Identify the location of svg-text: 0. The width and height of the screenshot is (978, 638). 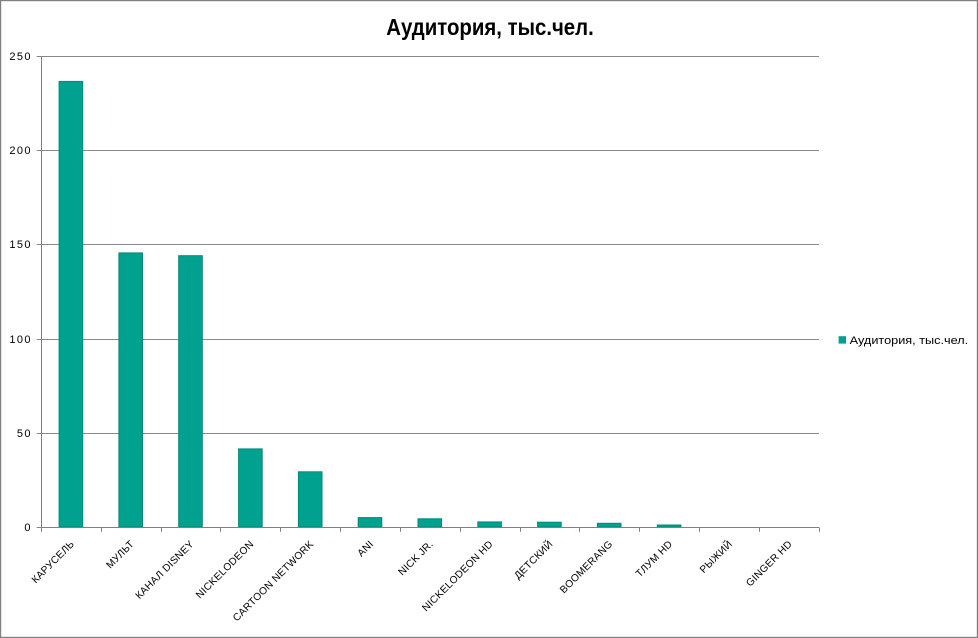
(28, 528).